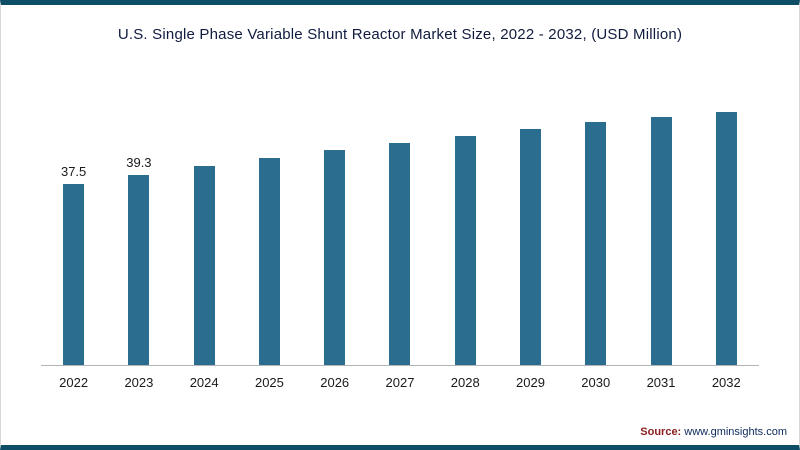 The width and height of the screenshot is (800, 450). I want to click on bar-column-2029, so click(530, 237).